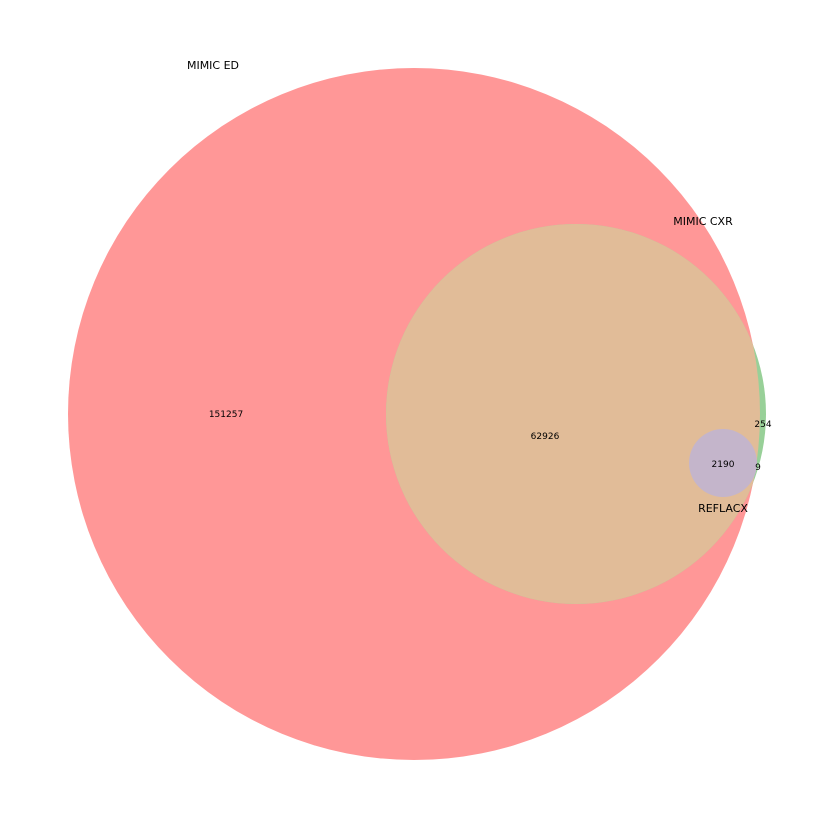  Describe the element at coordinates (723, 508) in the screenshot. I see `set-label-reflacx: REFLACX` at that location.